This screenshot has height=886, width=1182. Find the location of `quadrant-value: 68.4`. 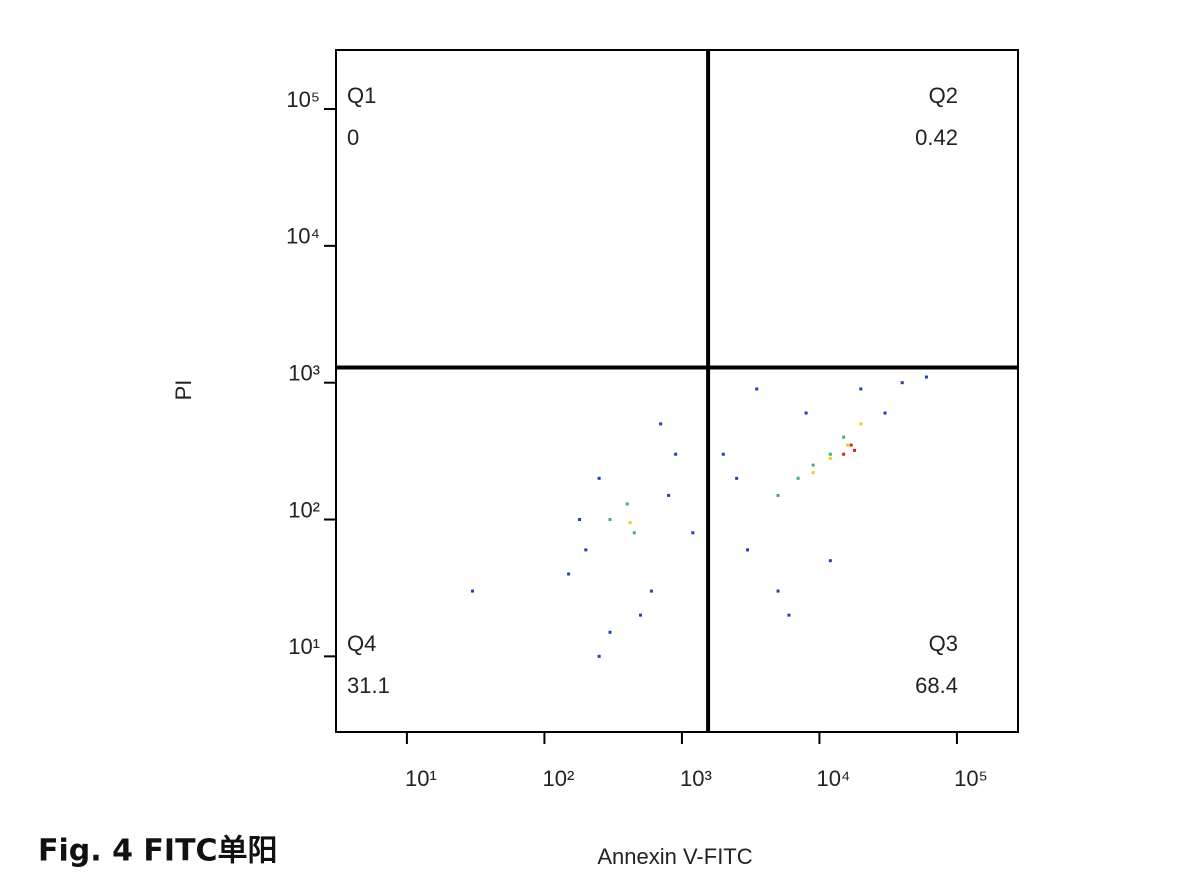

quadrant-value: 68.4 is located at coordinates (936, 685).